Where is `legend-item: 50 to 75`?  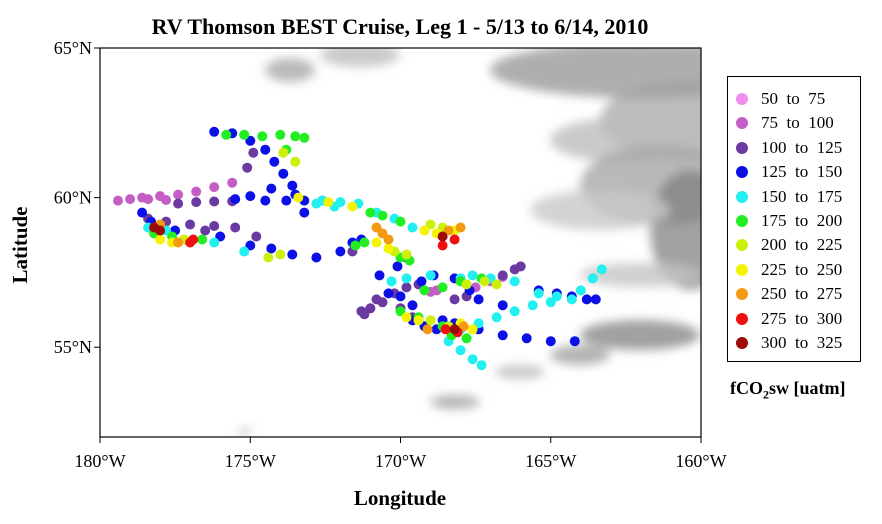
legend-item: 50 to 75 is located at coordinates (780, 99).